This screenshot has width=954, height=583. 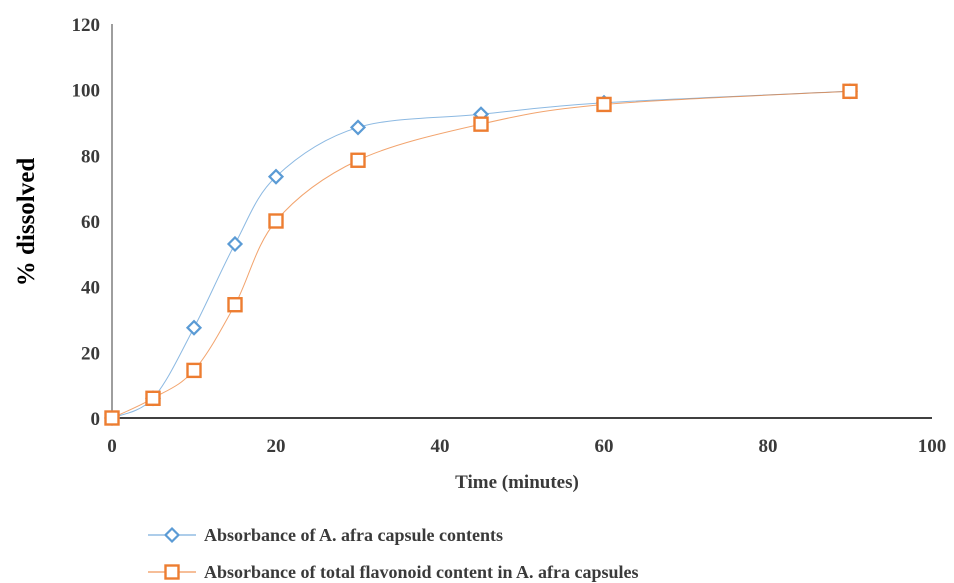 I want to click on y-tick-label: 60, so click(x=90, y=222).